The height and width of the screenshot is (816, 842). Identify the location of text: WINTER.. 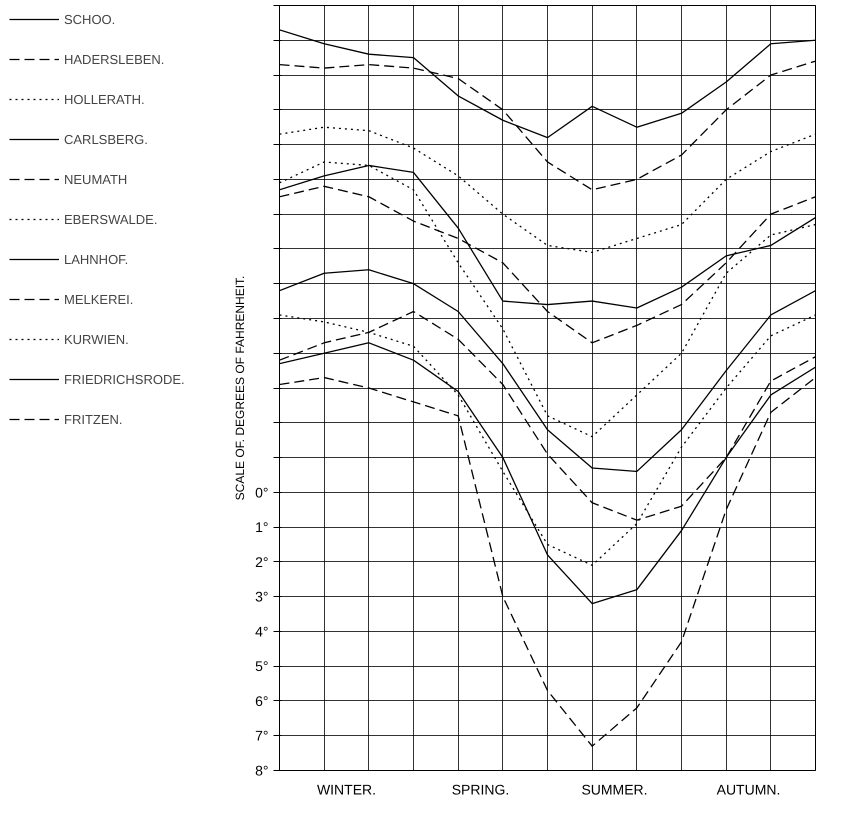
(346, 790).